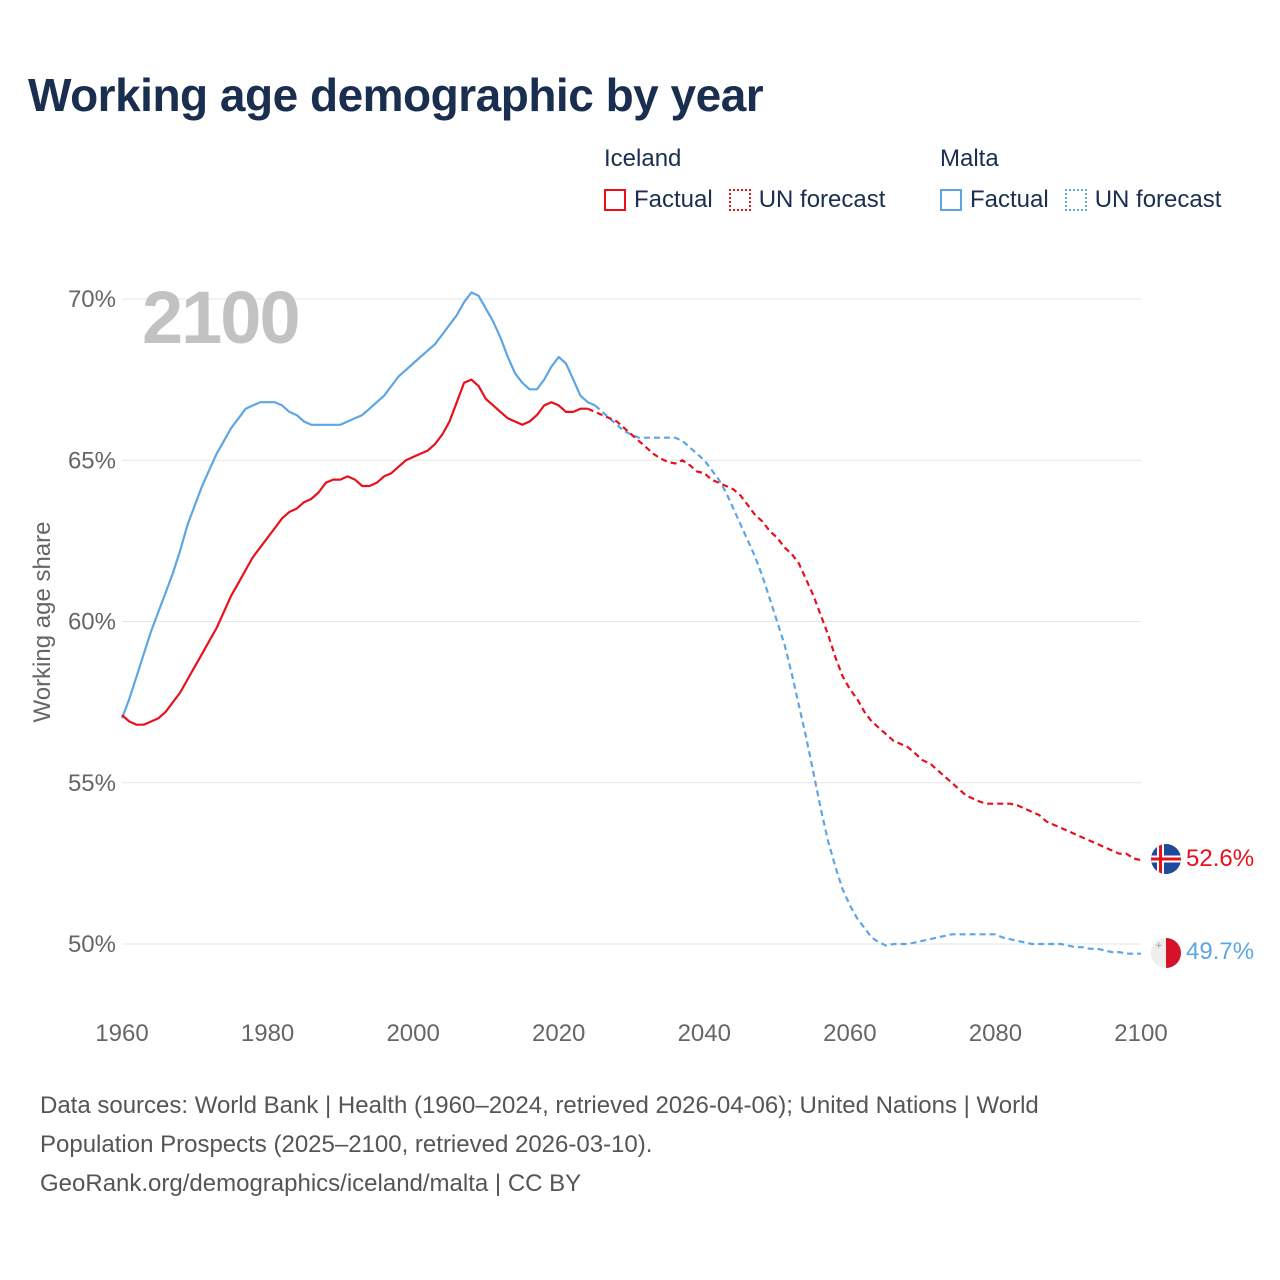 The width and height of the screenshot is (1280, 1280). I want to click on x-tick-label: 1980, so click(267, 1033).